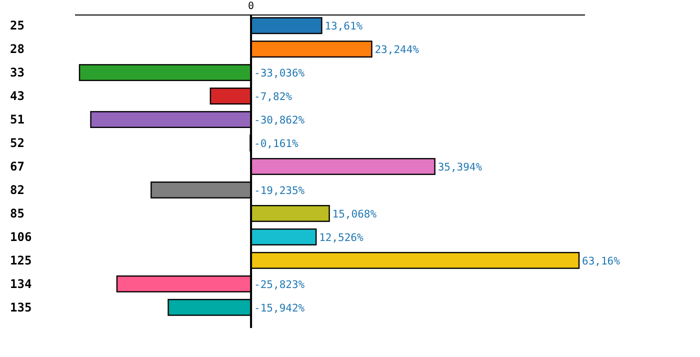  Describe the element at coordinates (280, 120) in the screenshot. I see `data-label: -30,862%` at that location.